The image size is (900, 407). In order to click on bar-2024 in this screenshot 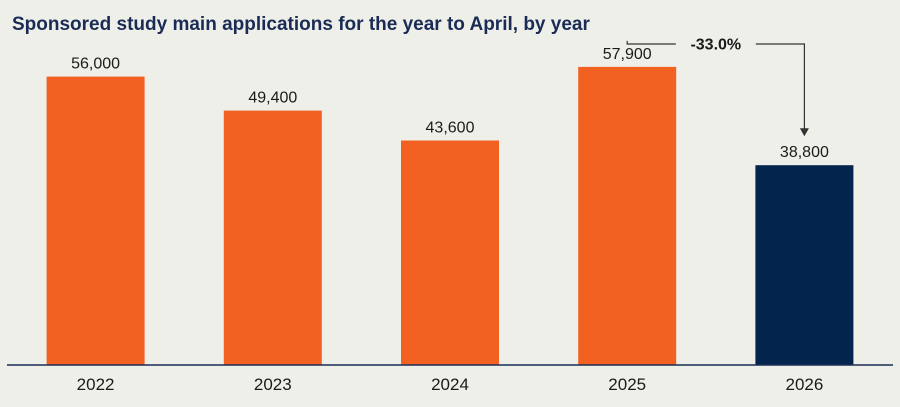, I will do `click(450, 252)`.